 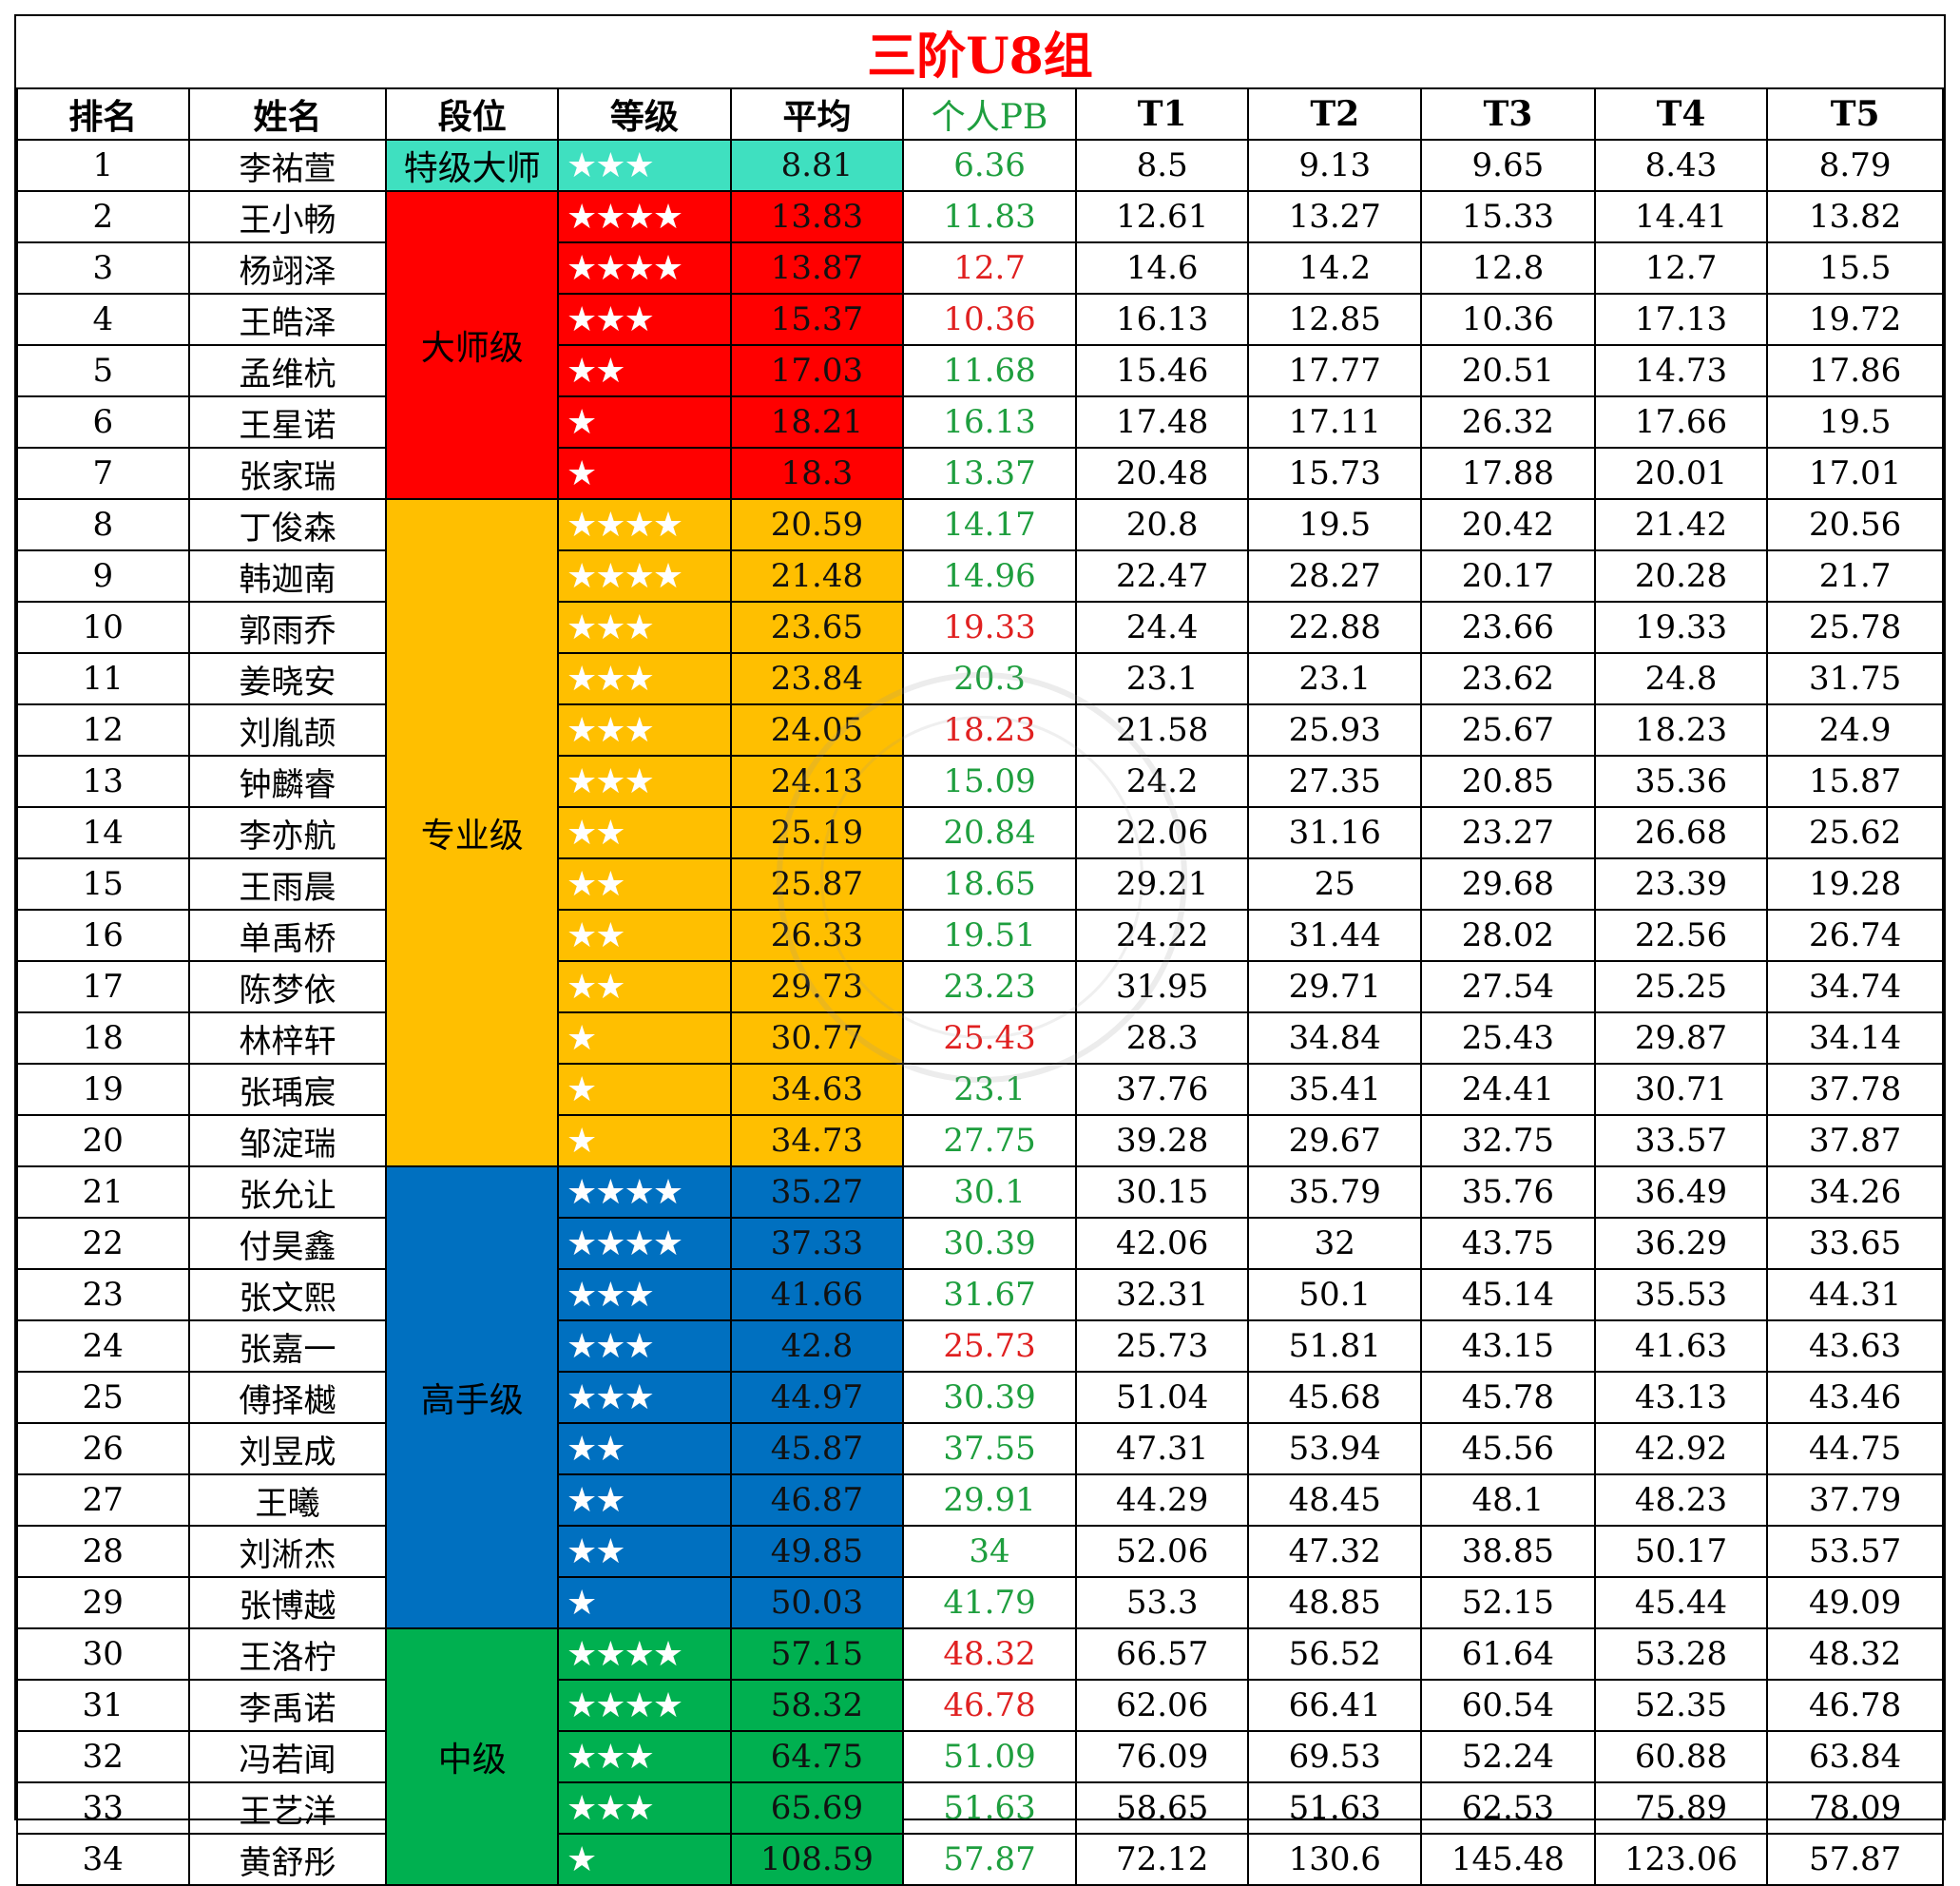 What do you see at coordinates (989, 1705) in the screenshot?
I see `personal-best-cell: 46.78` at bounding box center [989, 1705].